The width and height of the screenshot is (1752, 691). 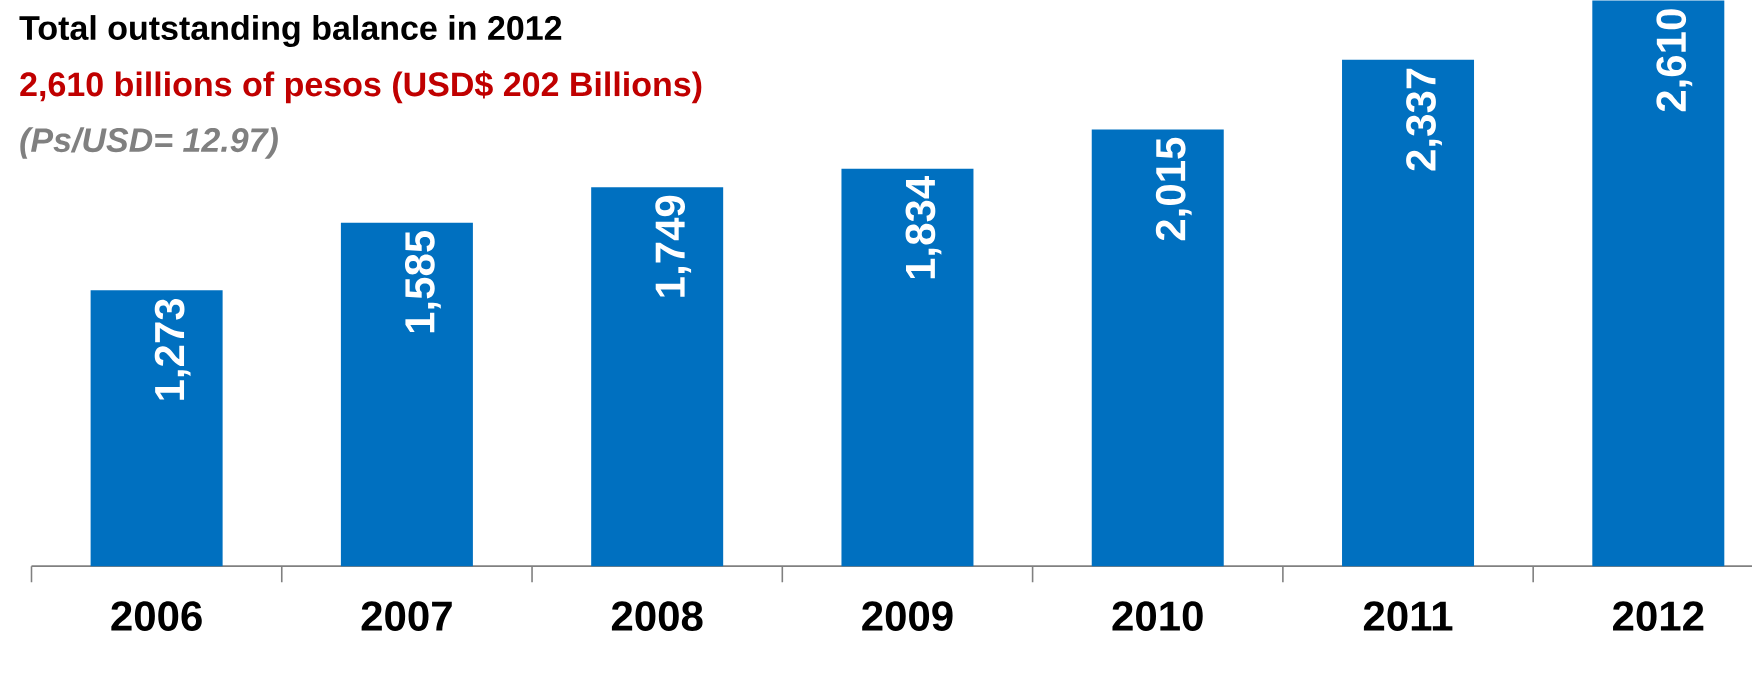 I want to click on data-label: 1,834, so click(x=923, y=227).